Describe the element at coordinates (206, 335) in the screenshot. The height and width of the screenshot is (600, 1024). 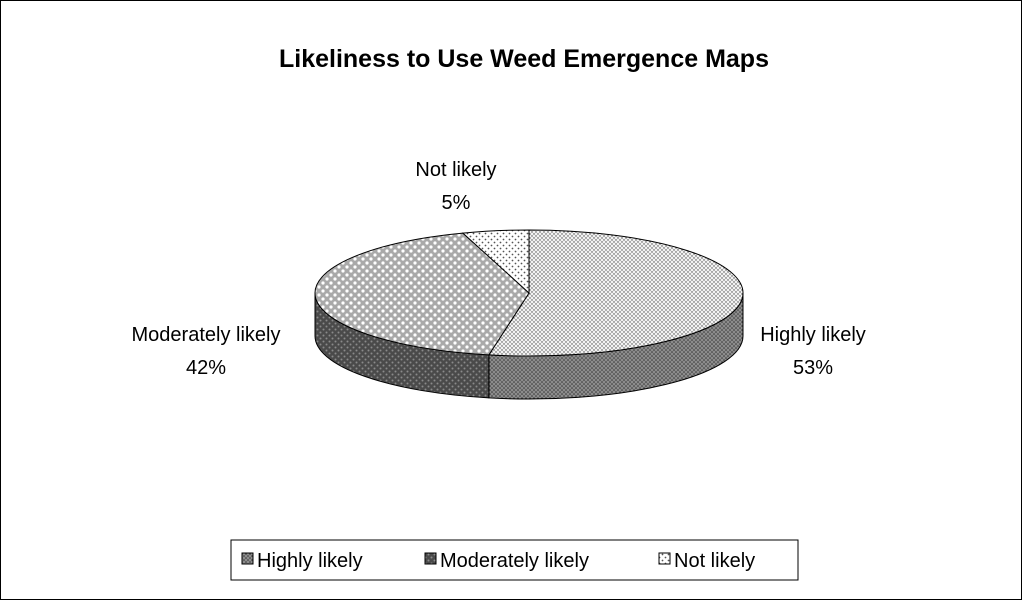
I see `slice-label-moderately-likely: Moderately likely` at that location.